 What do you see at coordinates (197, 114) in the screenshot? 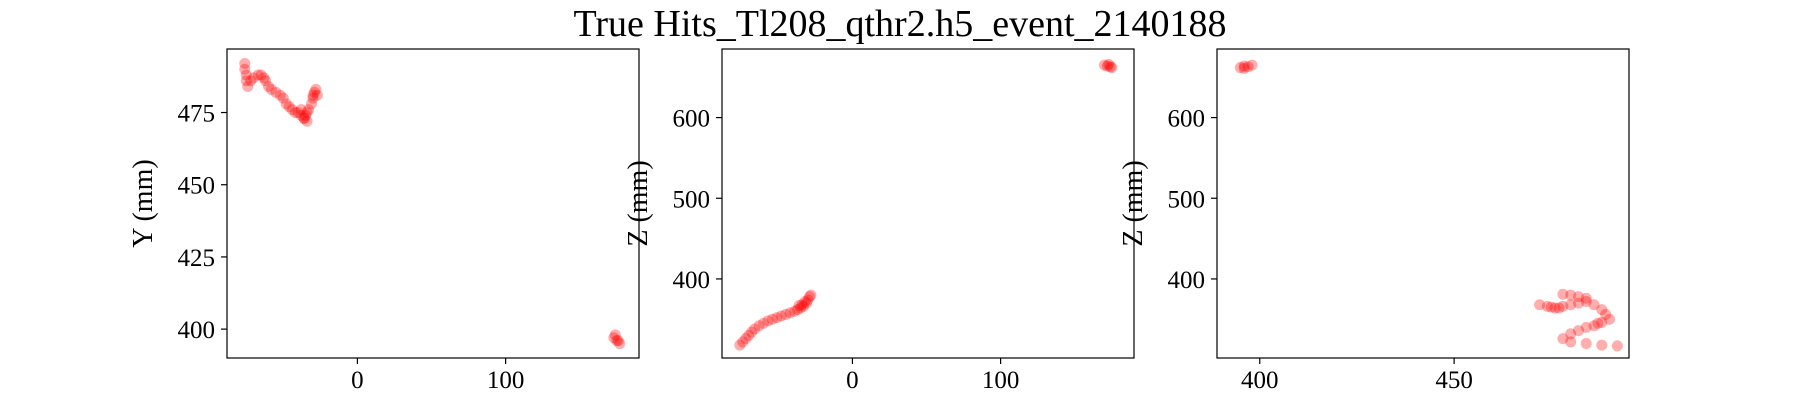
I see `y-tick-label: 475` at bounding box center [197, 114].